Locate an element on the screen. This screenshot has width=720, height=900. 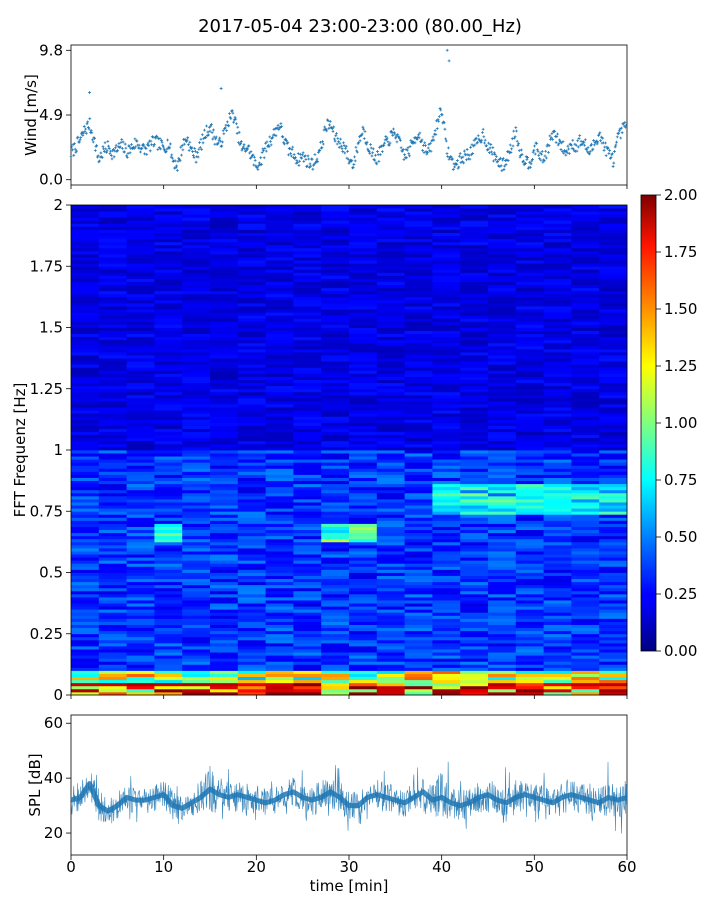
wind-x-axis is located at coordinates (349, 187).